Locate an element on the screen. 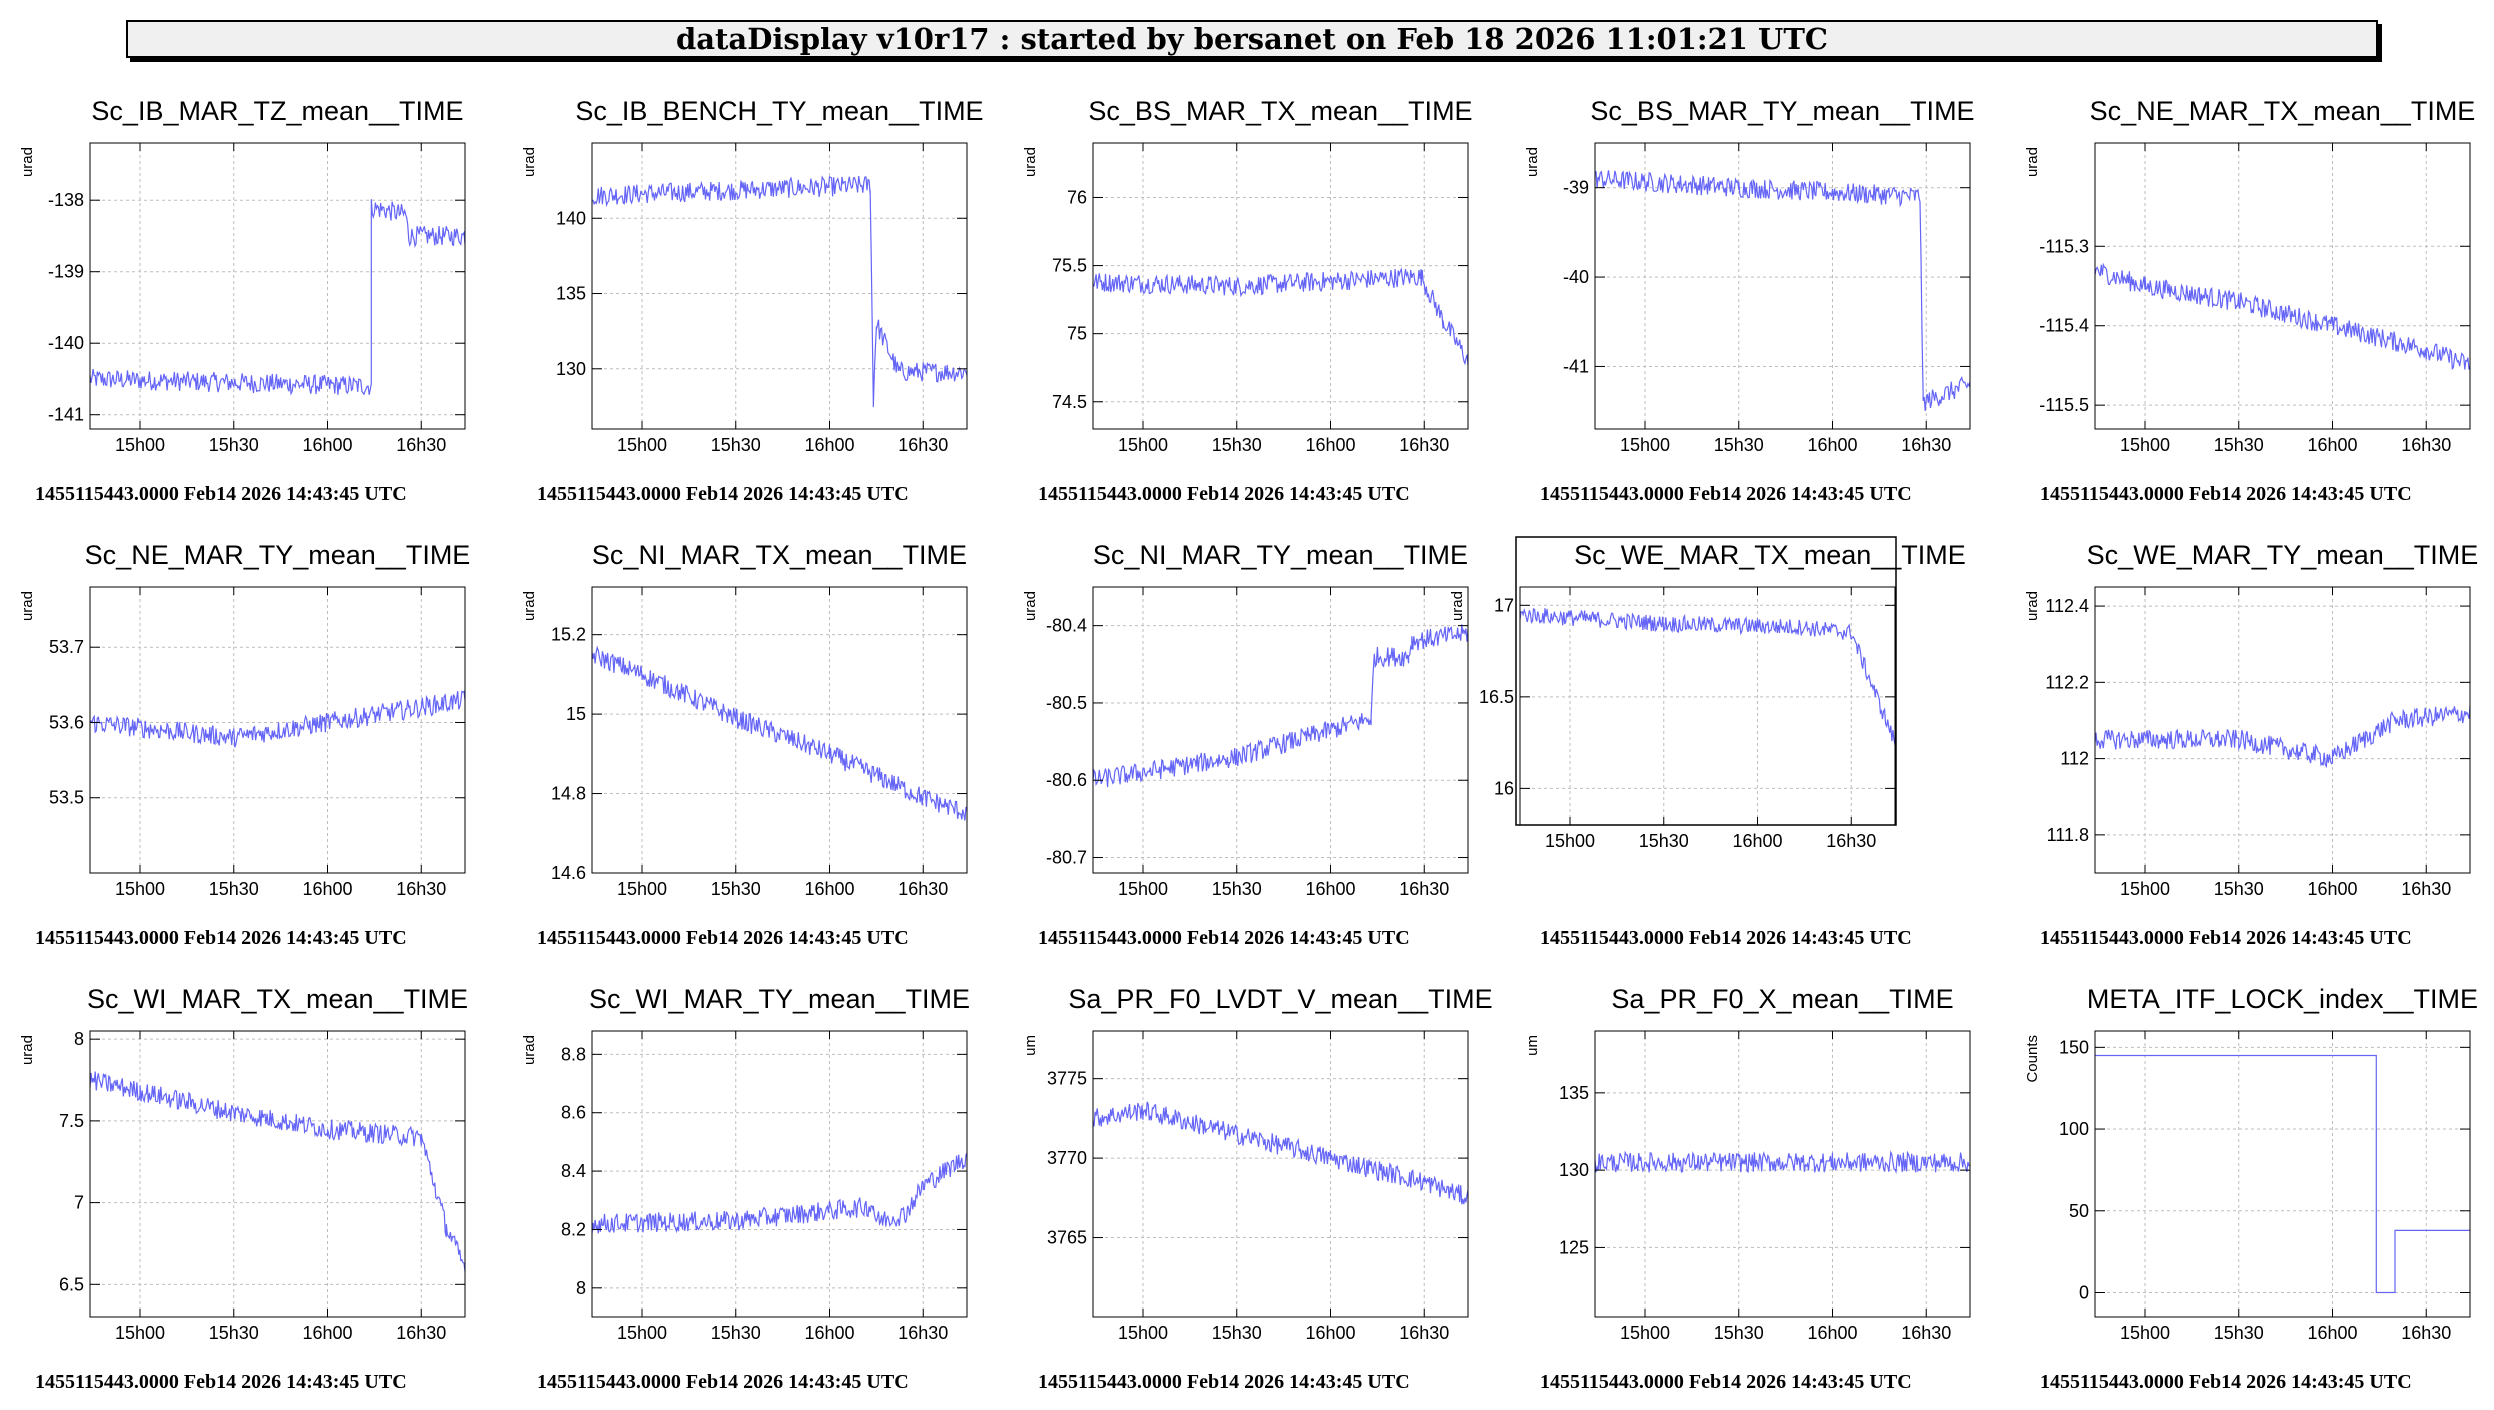 The height and width of the screenshot is (1410, 2494). y-tick-label: -141 is located at coordinates (66, 415).